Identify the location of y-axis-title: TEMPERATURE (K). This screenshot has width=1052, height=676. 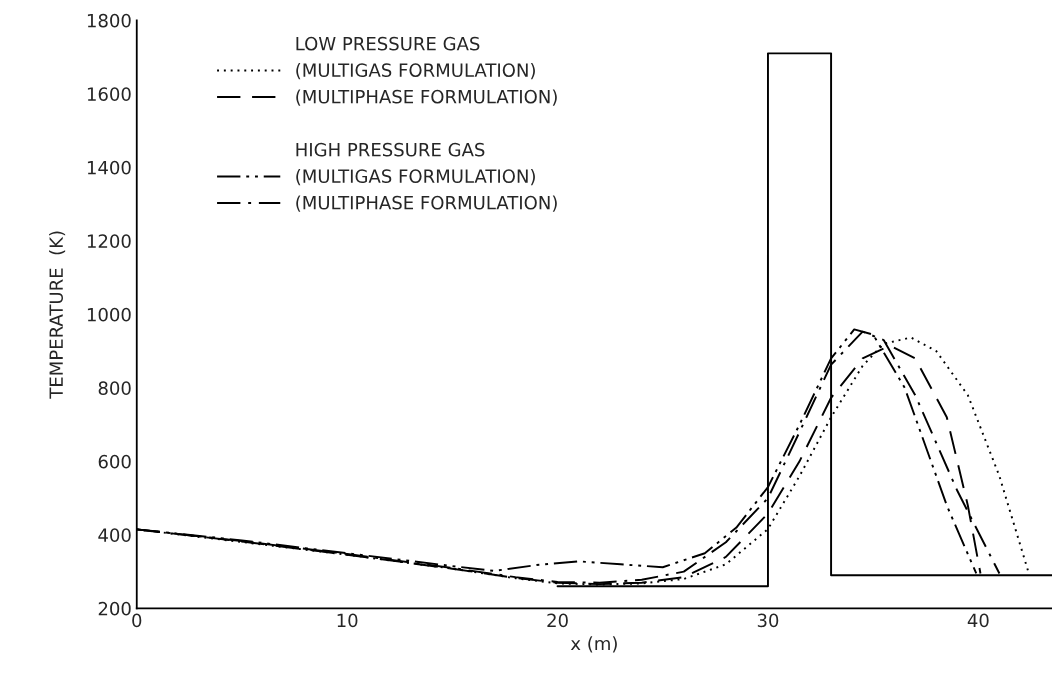
(57, 315).